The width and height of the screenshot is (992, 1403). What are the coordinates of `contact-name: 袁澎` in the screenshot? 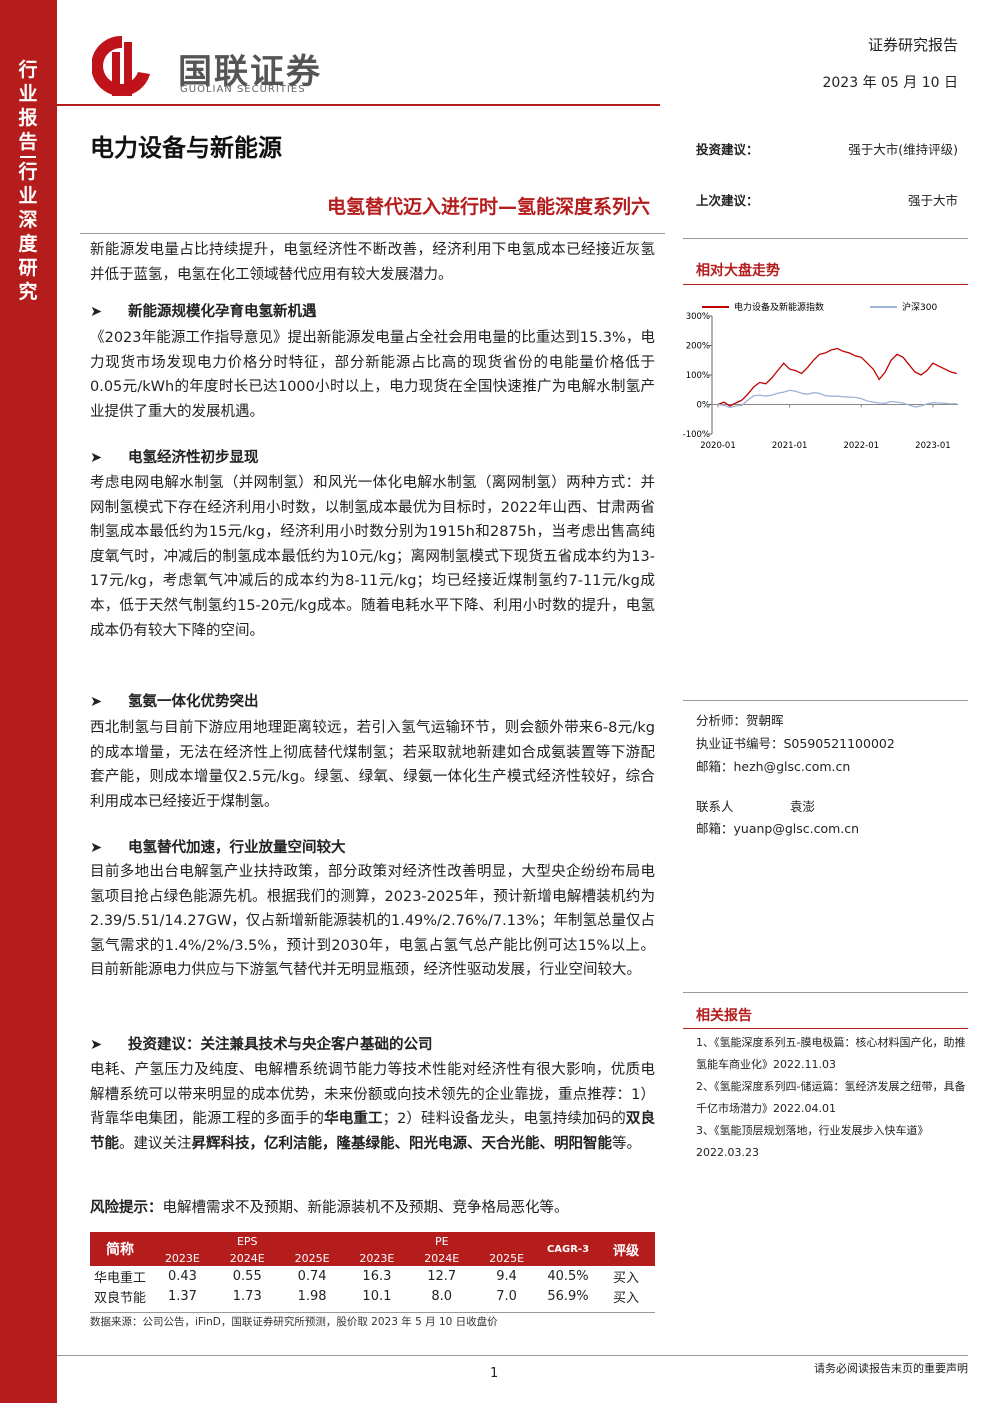 It's located at (803, 806).